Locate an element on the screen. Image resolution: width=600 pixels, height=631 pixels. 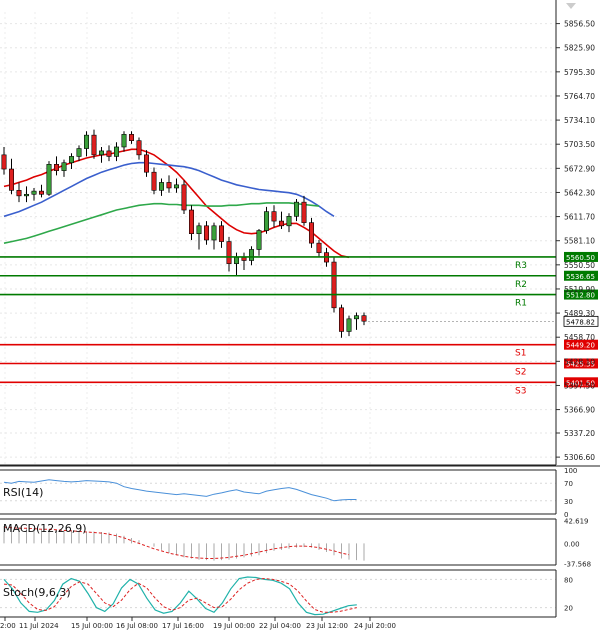
stochastic-panel: 80 20 Stoch(9,6,3) is located at coordinates (286, 596).